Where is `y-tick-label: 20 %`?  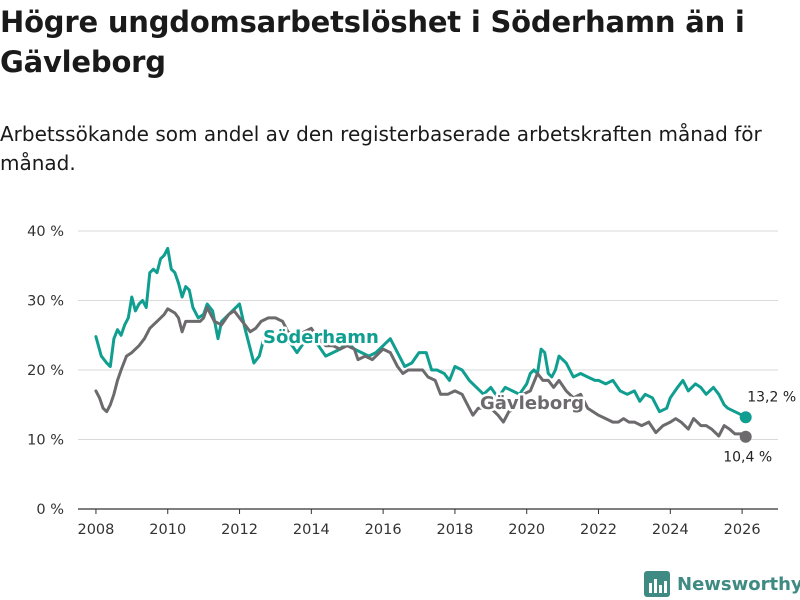 y-tick-label: 20 % is located at coordinates (45, 371).